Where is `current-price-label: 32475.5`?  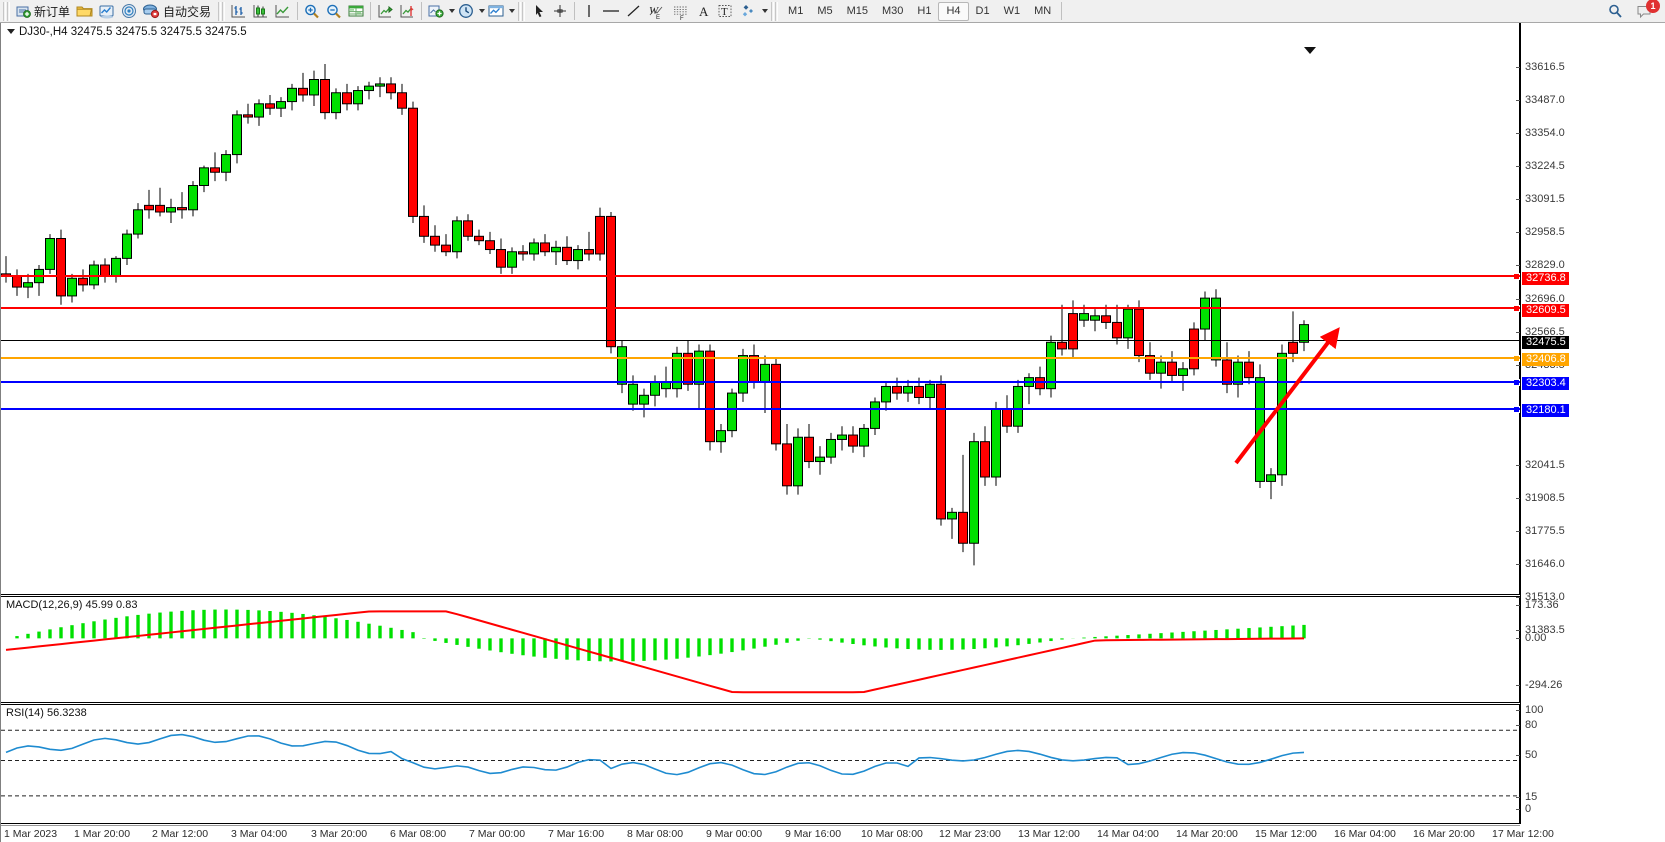
current-price-label: 32475.5 is located at coordinates (1545, 342).